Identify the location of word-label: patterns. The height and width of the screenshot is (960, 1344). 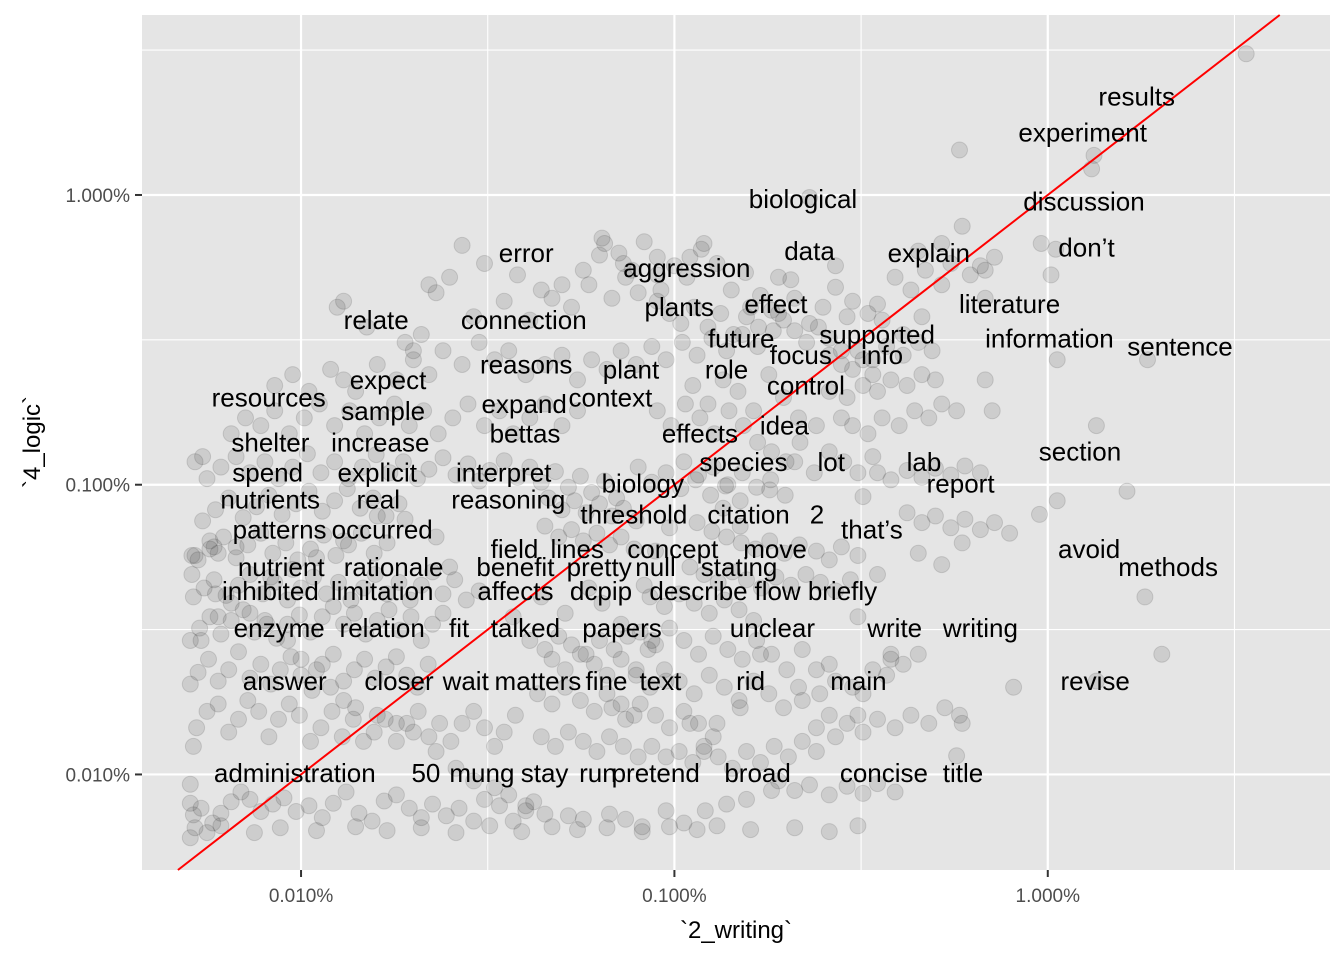
(280, 530).